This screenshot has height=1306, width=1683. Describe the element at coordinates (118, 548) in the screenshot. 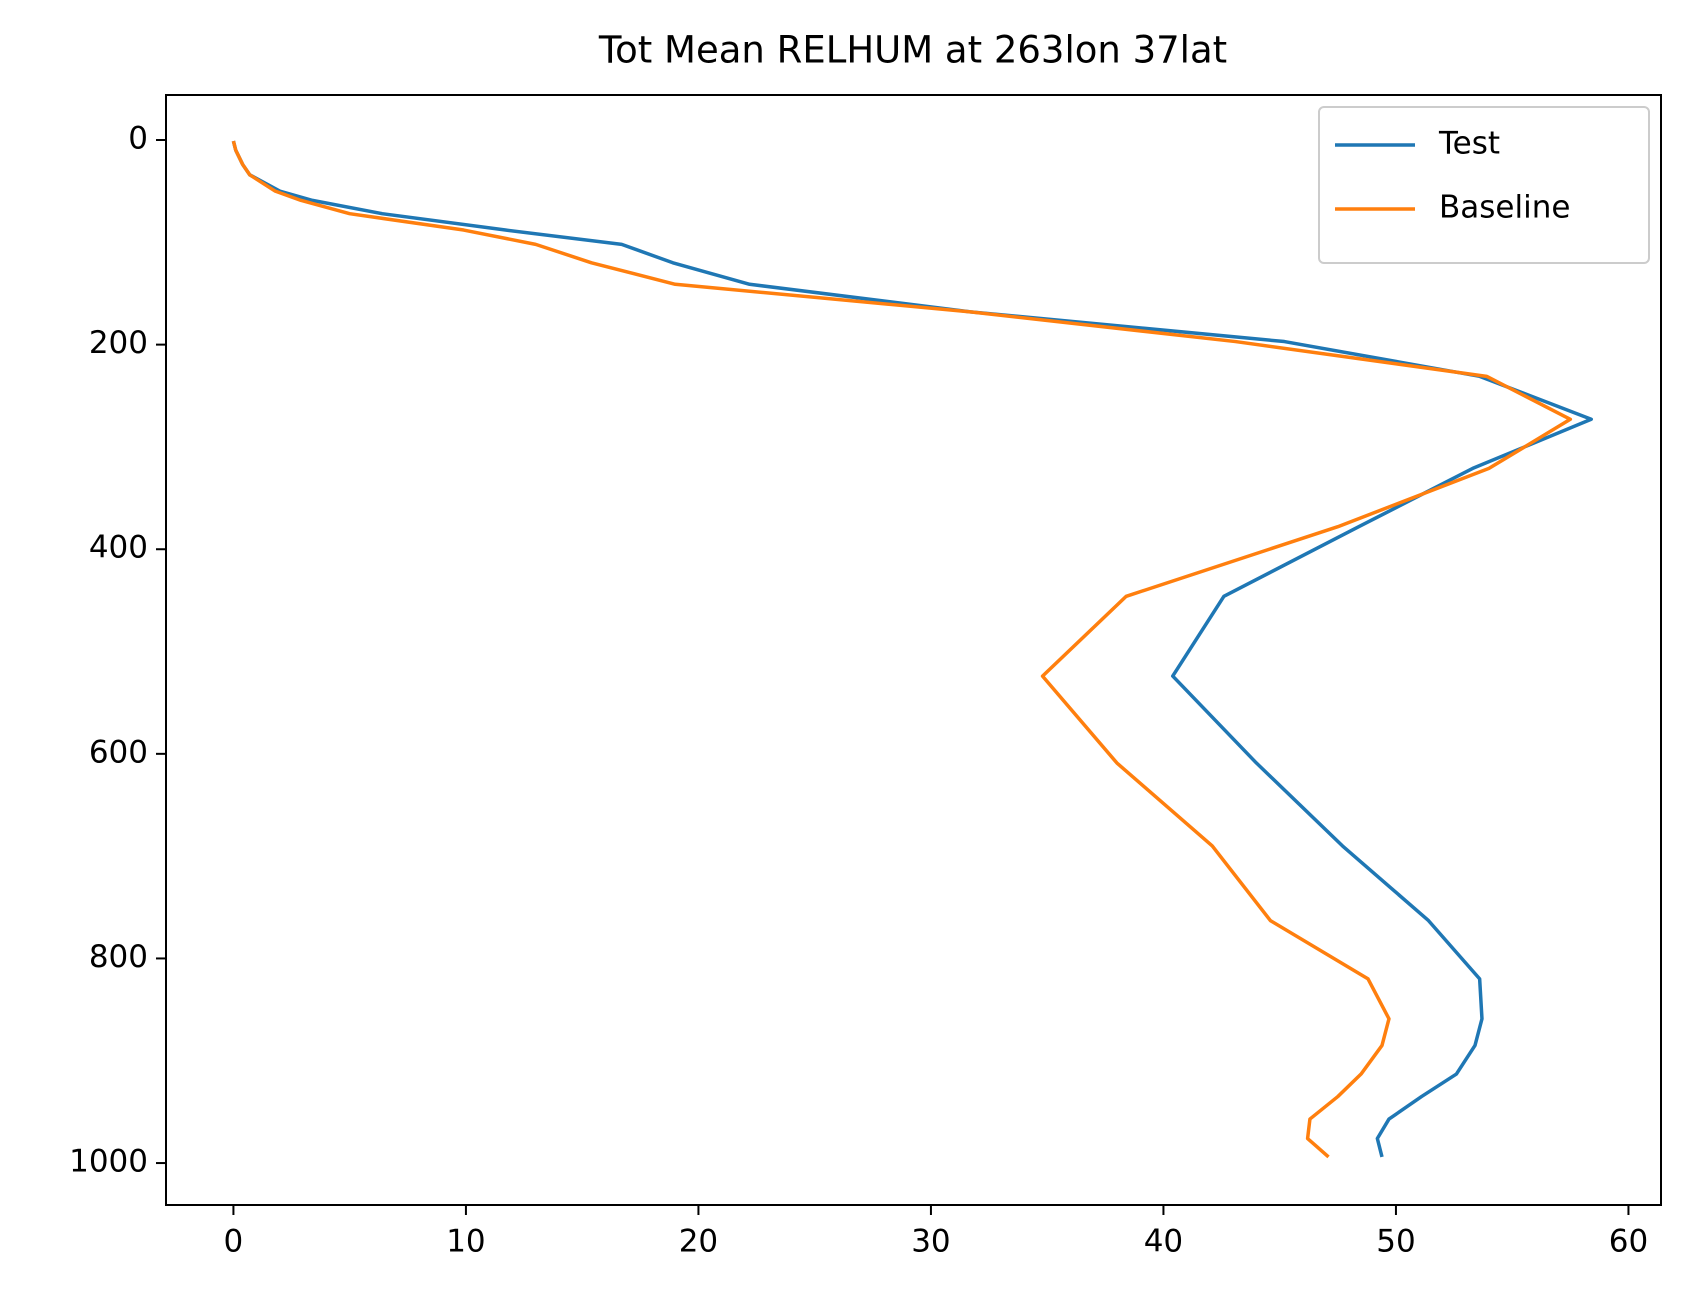

I see `y-tick-label: 400` at that location.